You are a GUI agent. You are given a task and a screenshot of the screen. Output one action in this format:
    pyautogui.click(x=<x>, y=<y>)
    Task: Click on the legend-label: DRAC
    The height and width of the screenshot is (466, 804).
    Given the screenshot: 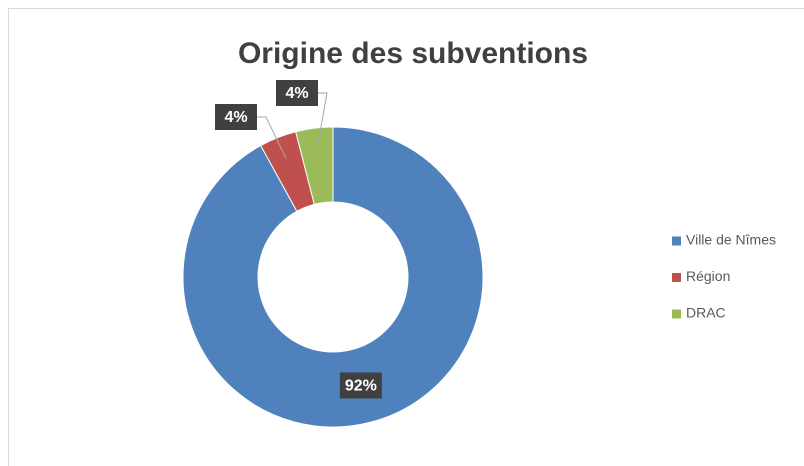 What is the action you would take?
    pyautogui.click(x=706, y=313)
    